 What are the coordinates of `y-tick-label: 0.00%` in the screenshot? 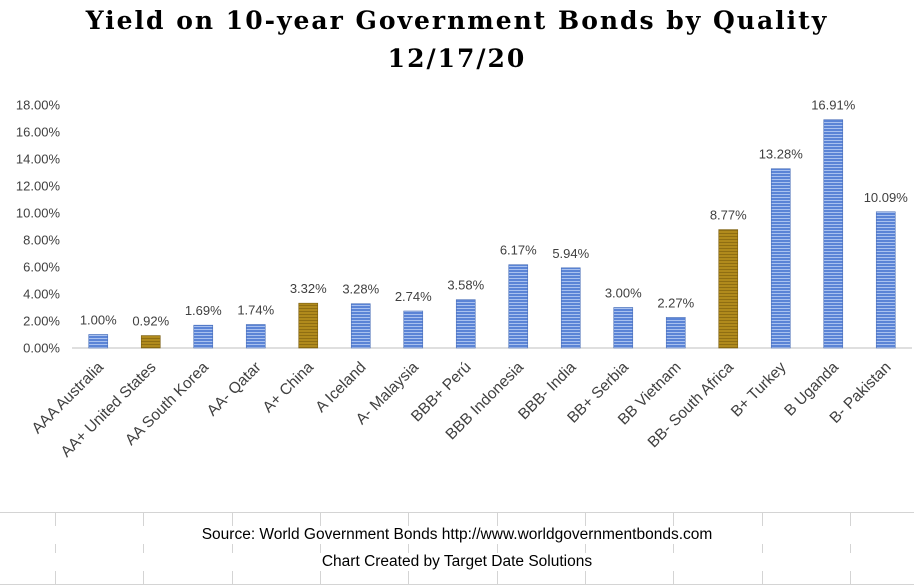 It's located at (41, 348).